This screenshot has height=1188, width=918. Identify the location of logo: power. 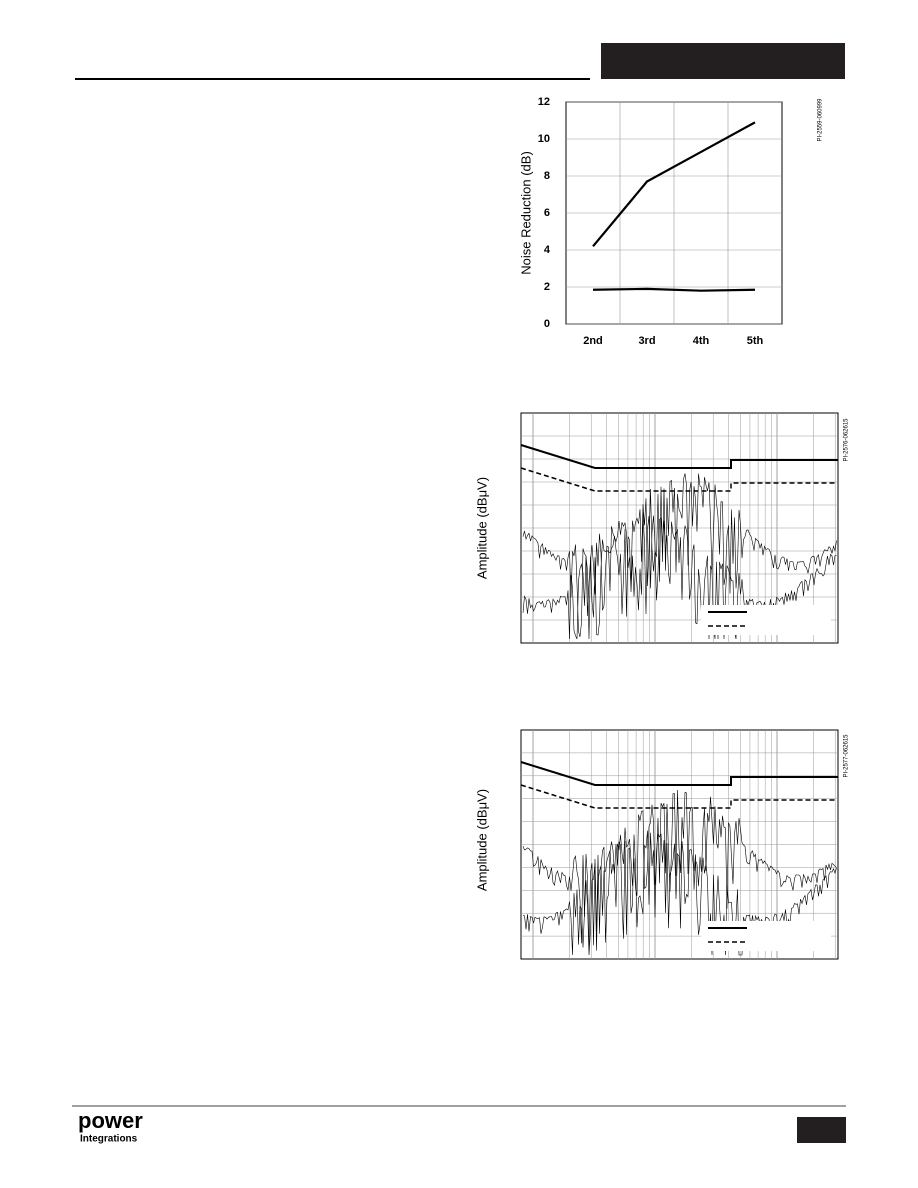
(110, 1120).